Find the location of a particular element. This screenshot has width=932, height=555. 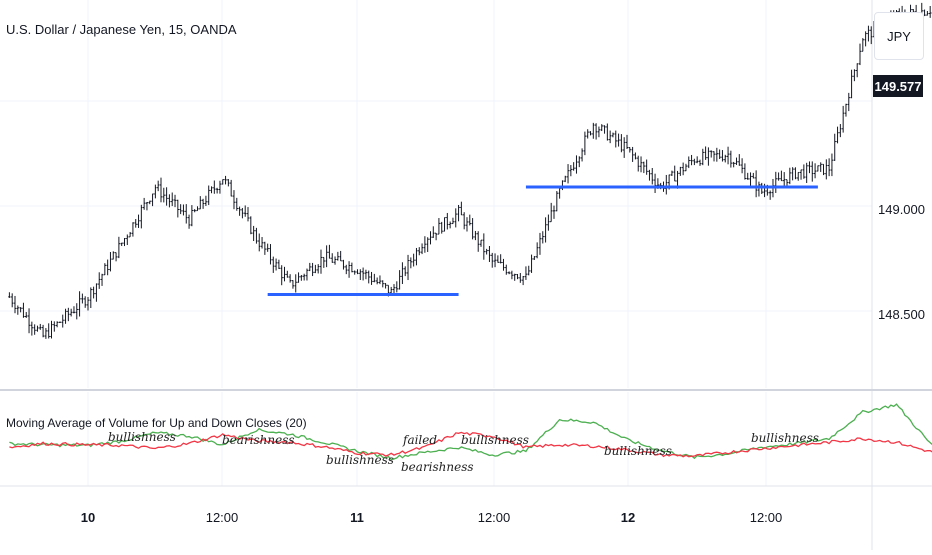

time-tick: 11 is located at coordinates (357, 517).